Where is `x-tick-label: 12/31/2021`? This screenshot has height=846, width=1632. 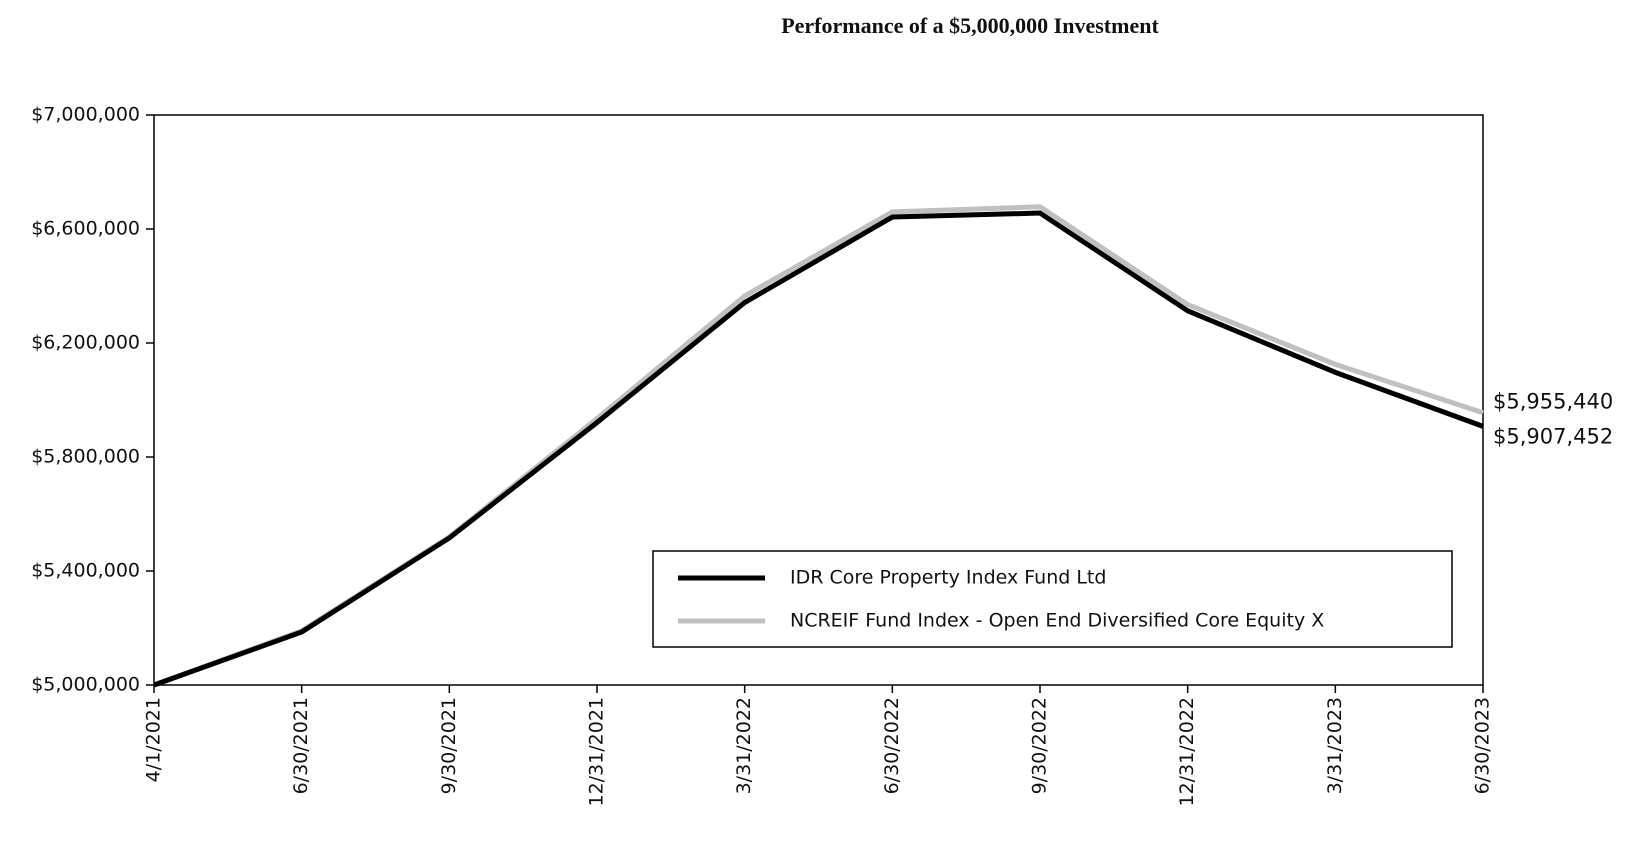 x-tick-label: 12/31/2021 is located at coordinates (597, 752).